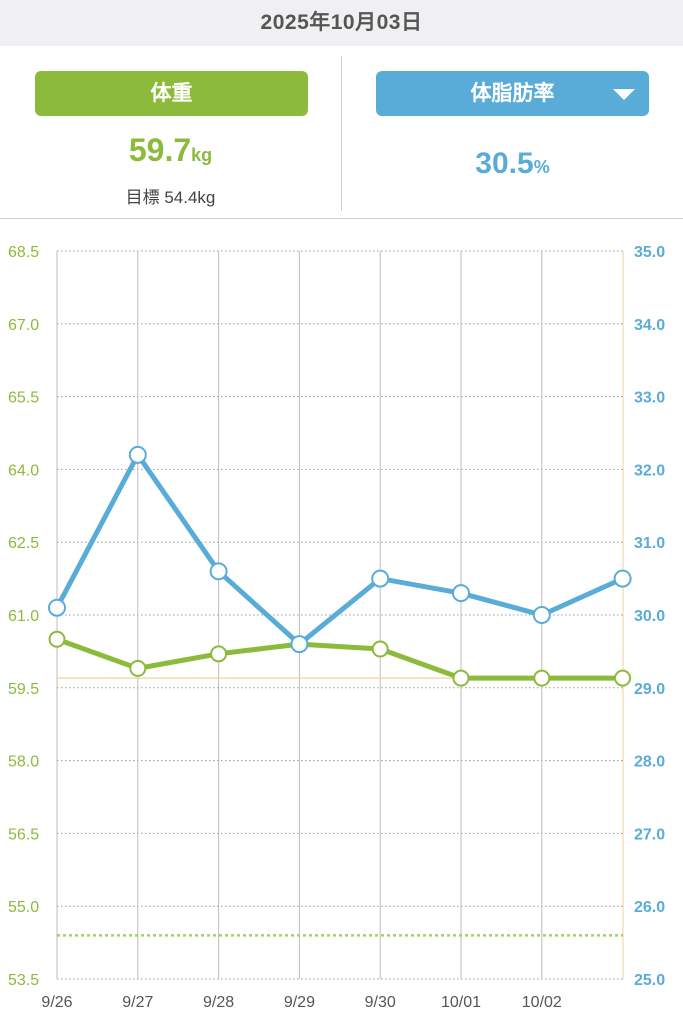 This screenshot has height=1024, width=683. What do you see at coordinates (23, 834) in the screenshot?
I see `y-left-tick-label: 56.5` at bounding box center [23, 834].